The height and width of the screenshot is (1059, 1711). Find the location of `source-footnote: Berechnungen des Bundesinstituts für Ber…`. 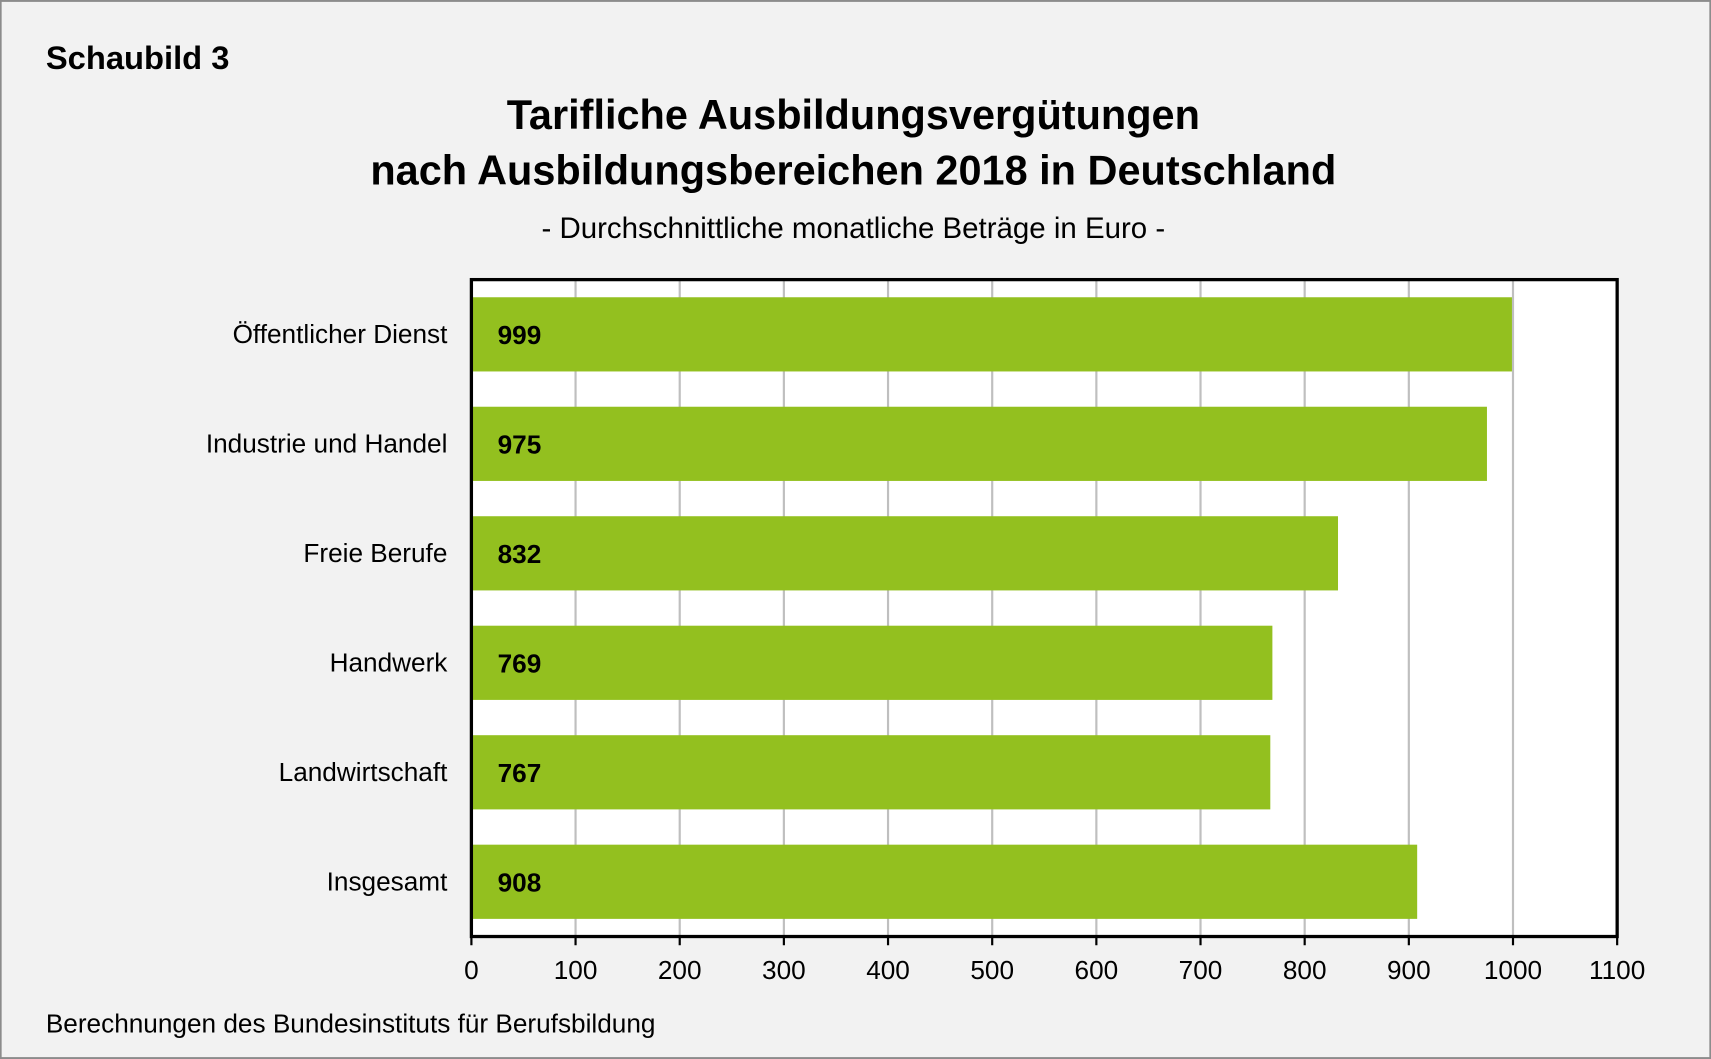

source-footnote: Berechnungen des Bundesinstituts für Ber… is located at coordinates (351, 1024).